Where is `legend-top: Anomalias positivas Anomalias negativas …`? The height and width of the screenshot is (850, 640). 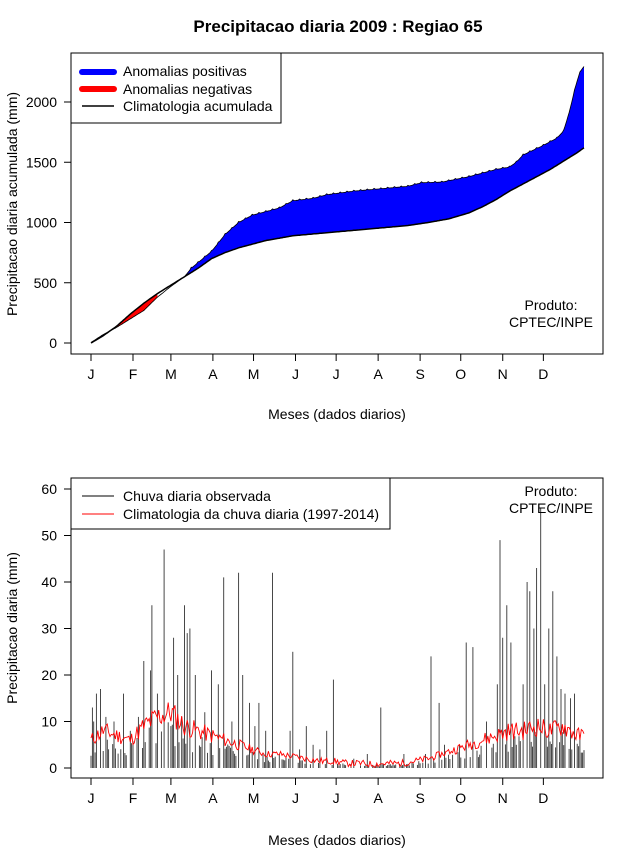
legend-top: Anomalias positivas Anomalias negativas … is located at coordinates (176, 88).